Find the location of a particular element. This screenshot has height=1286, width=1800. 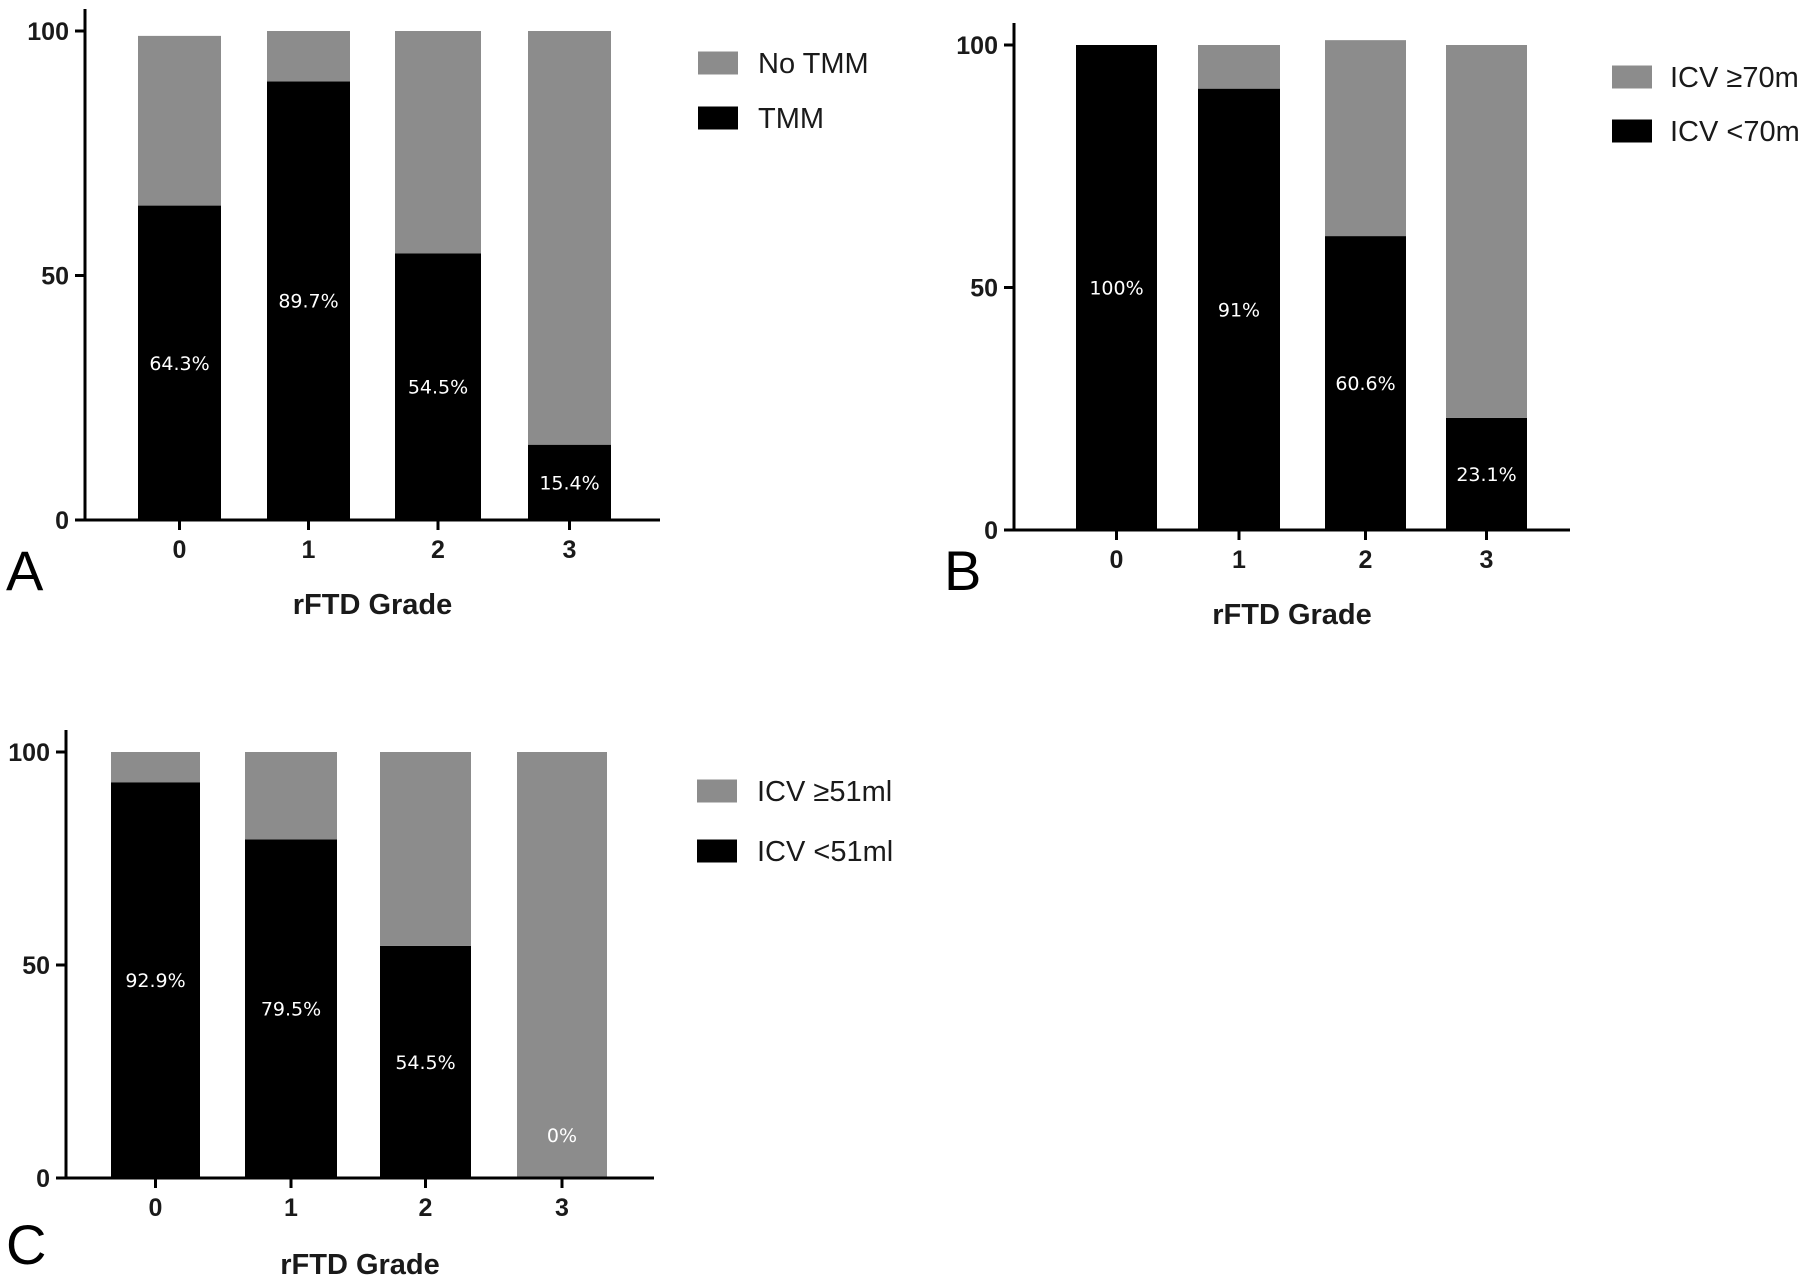

legend-label-a-lower: TMM is located at coordinates (791, 119).